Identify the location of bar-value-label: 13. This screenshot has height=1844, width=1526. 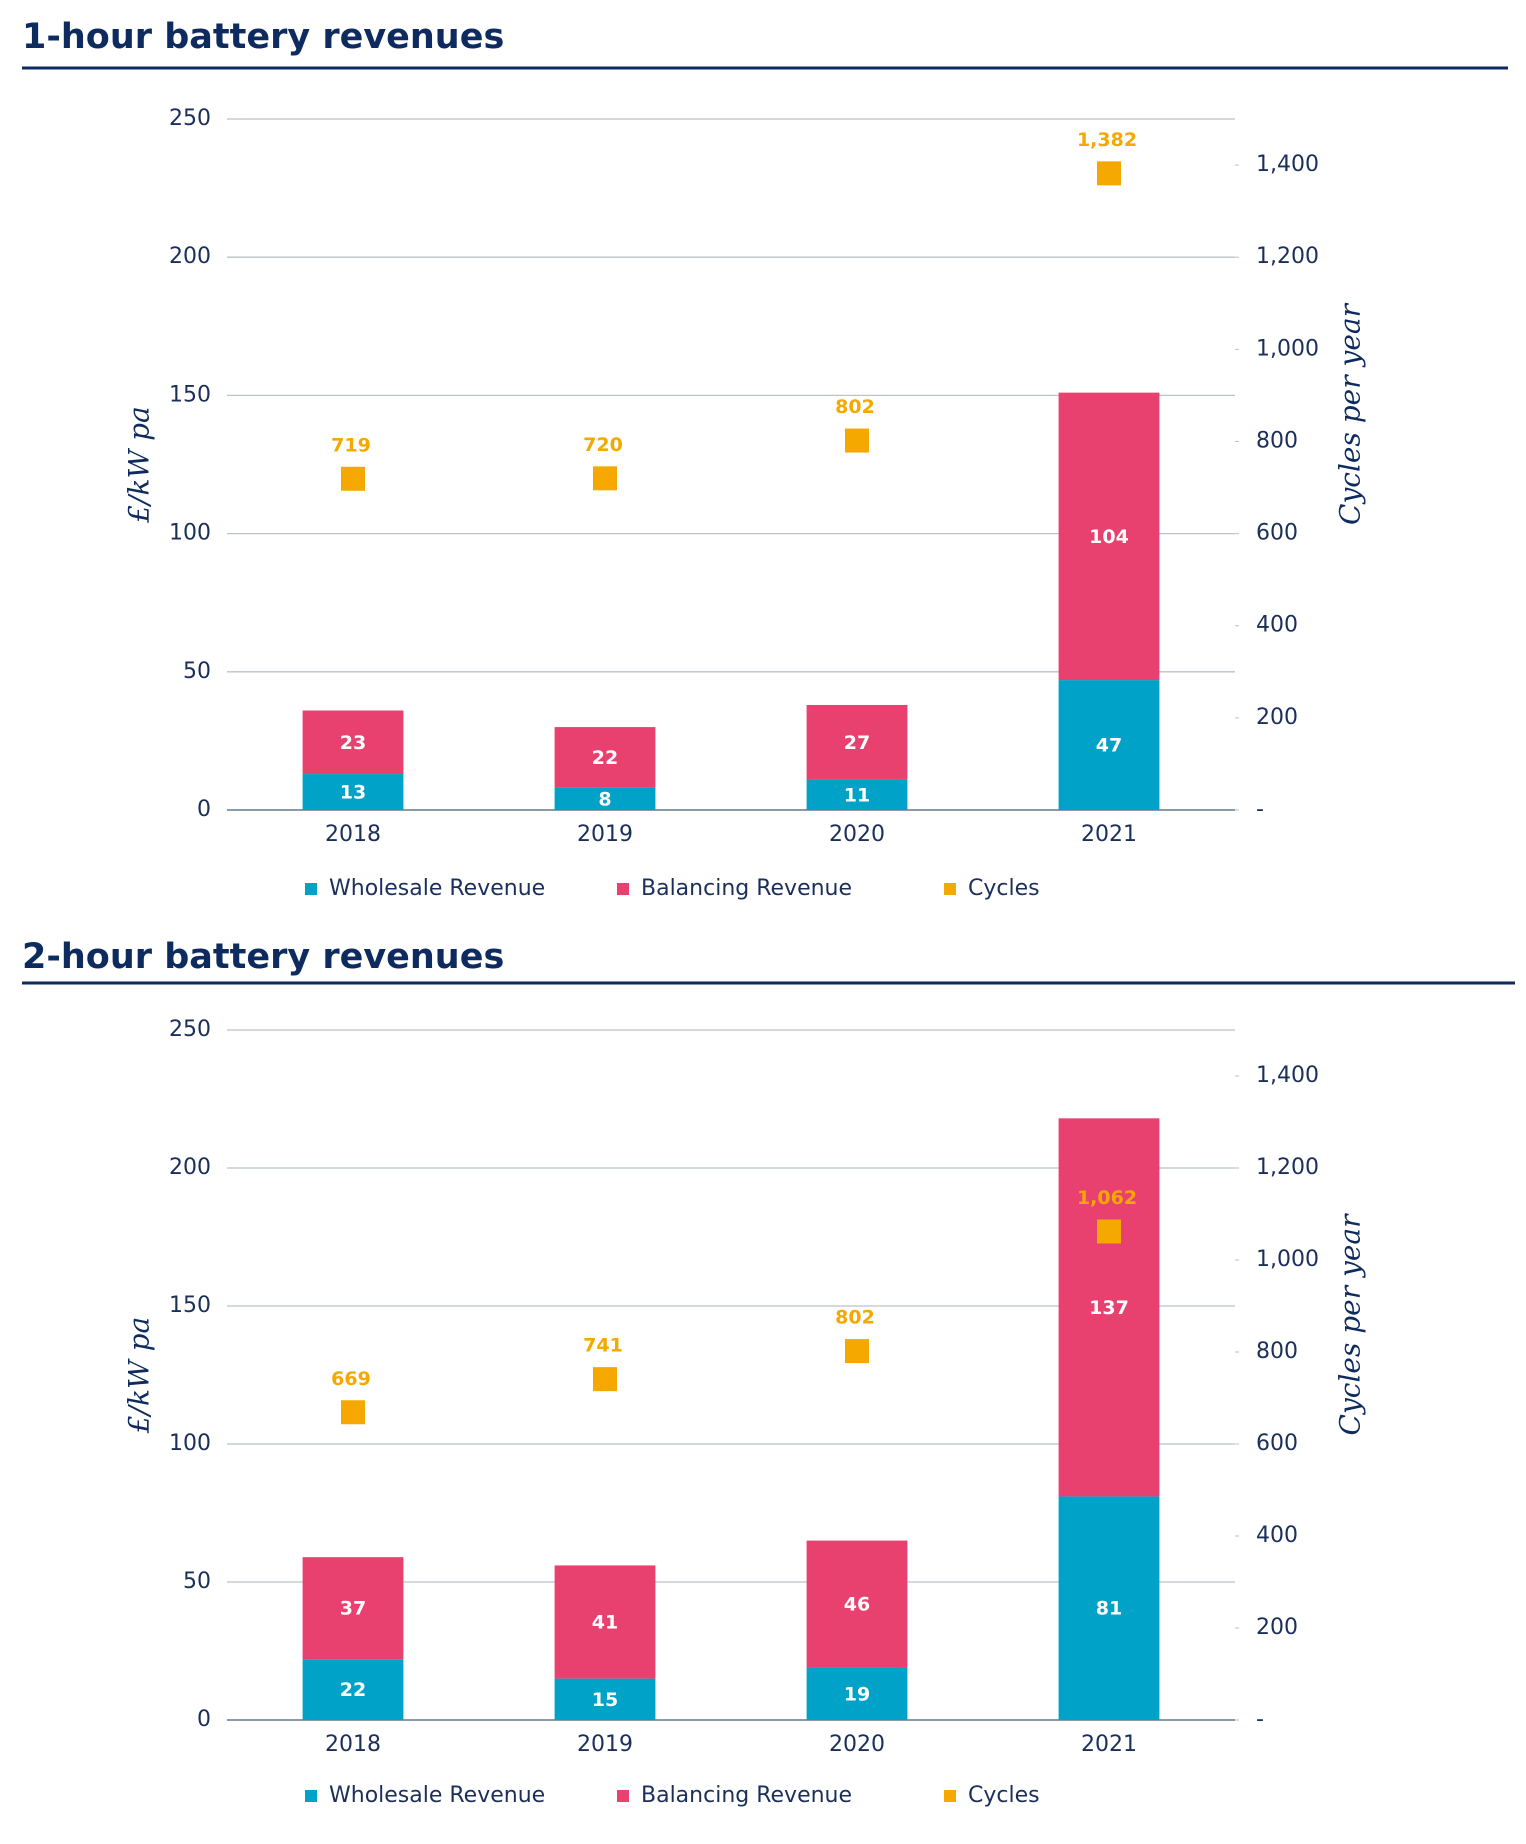
(353, 793).